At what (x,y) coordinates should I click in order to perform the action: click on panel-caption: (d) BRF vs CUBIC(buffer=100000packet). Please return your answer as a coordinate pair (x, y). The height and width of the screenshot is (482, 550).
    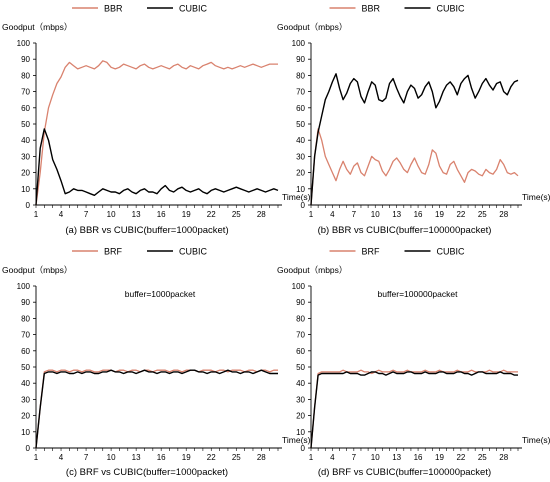
    Looking at the image, I should click on (404, 472).